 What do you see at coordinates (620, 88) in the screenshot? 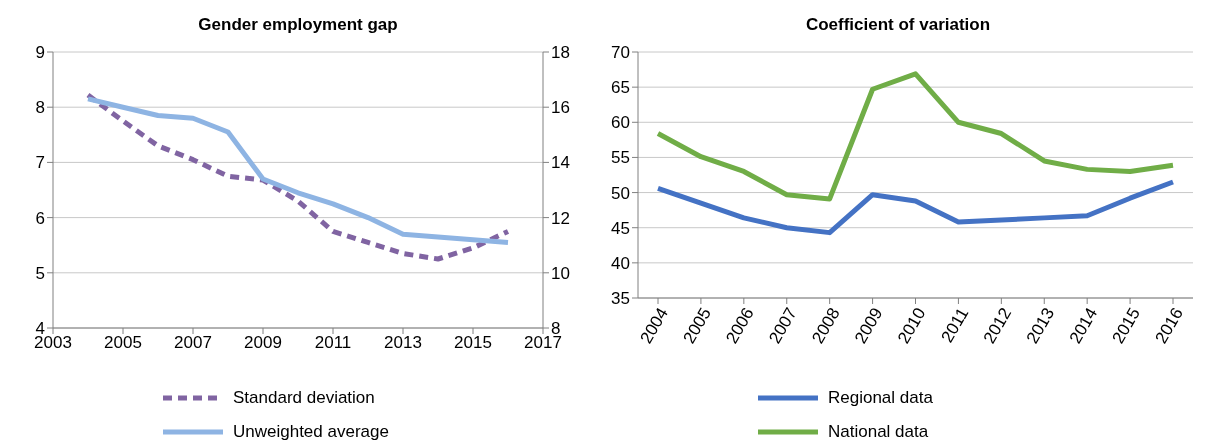
I see `y-tick-label: 65` at bounding box center [620, 88].